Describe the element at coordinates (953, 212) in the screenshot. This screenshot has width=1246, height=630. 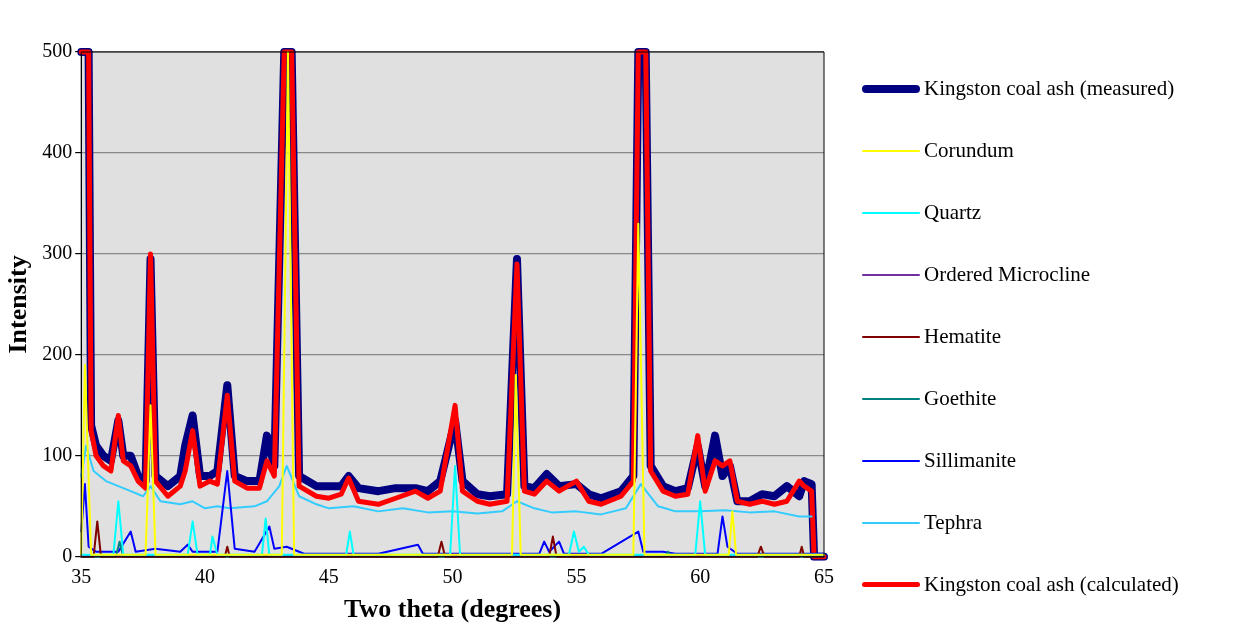
I see `legend-label: Quartz` at that location.